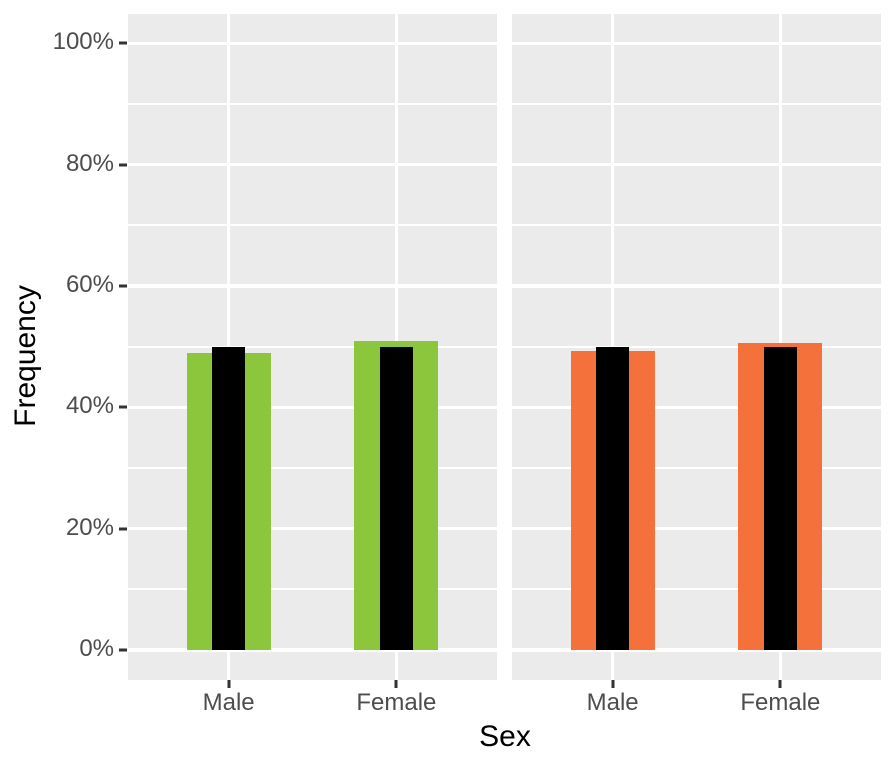 The height and width of the screenshot is (768, 896). What do you see at coordinates (83, 42) in the screenshot?
I see `y-tick-label-100: 100%` at bounding box center [83, 42].